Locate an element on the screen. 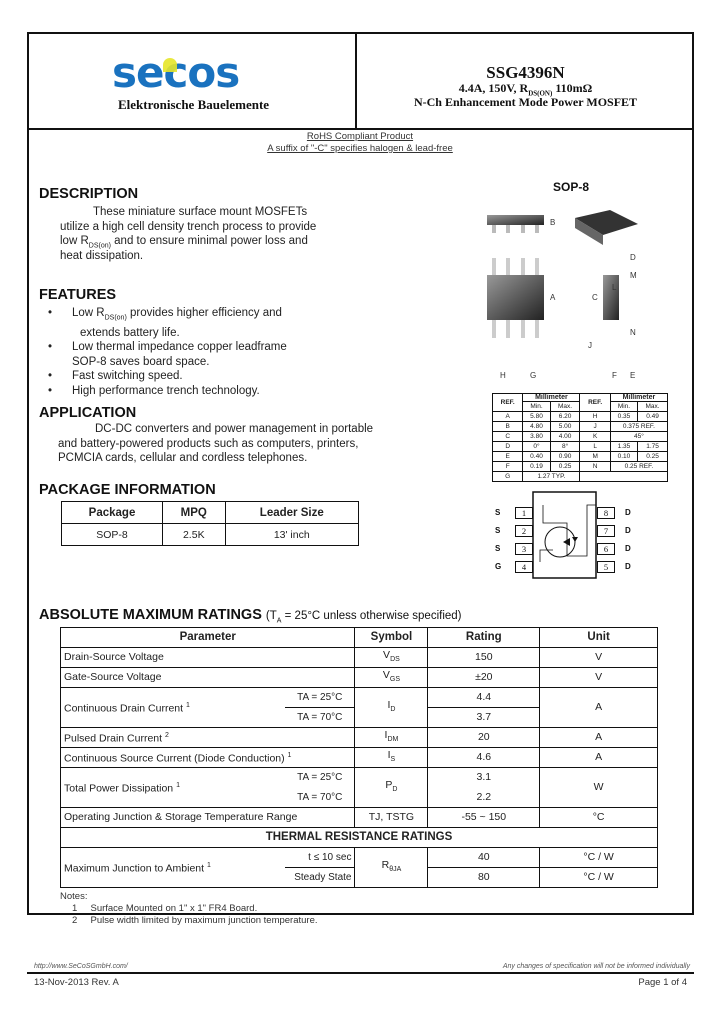 This screenshot has height=1012, width=720. page-number: Page 1 of 4 is located at coordinates (662, 982).